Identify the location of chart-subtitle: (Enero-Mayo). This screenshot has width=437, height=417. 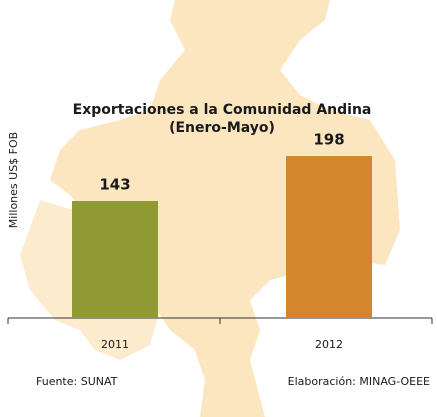
(222, 128).